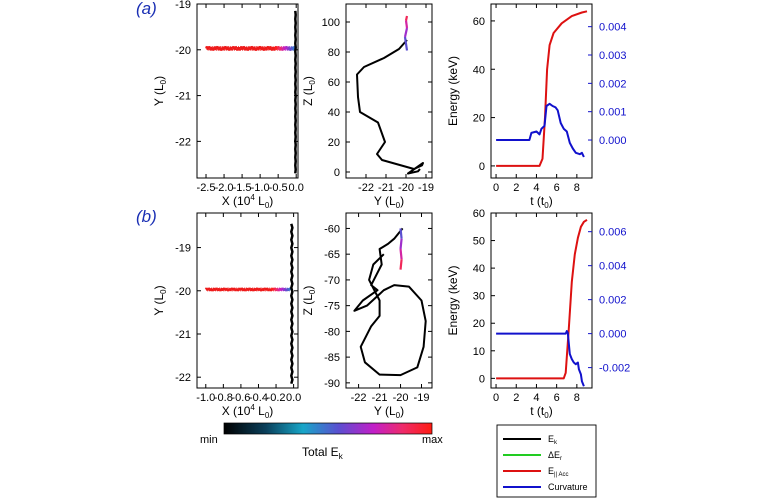  I want to click on y-axis-label-part: ), so click(159, 78).